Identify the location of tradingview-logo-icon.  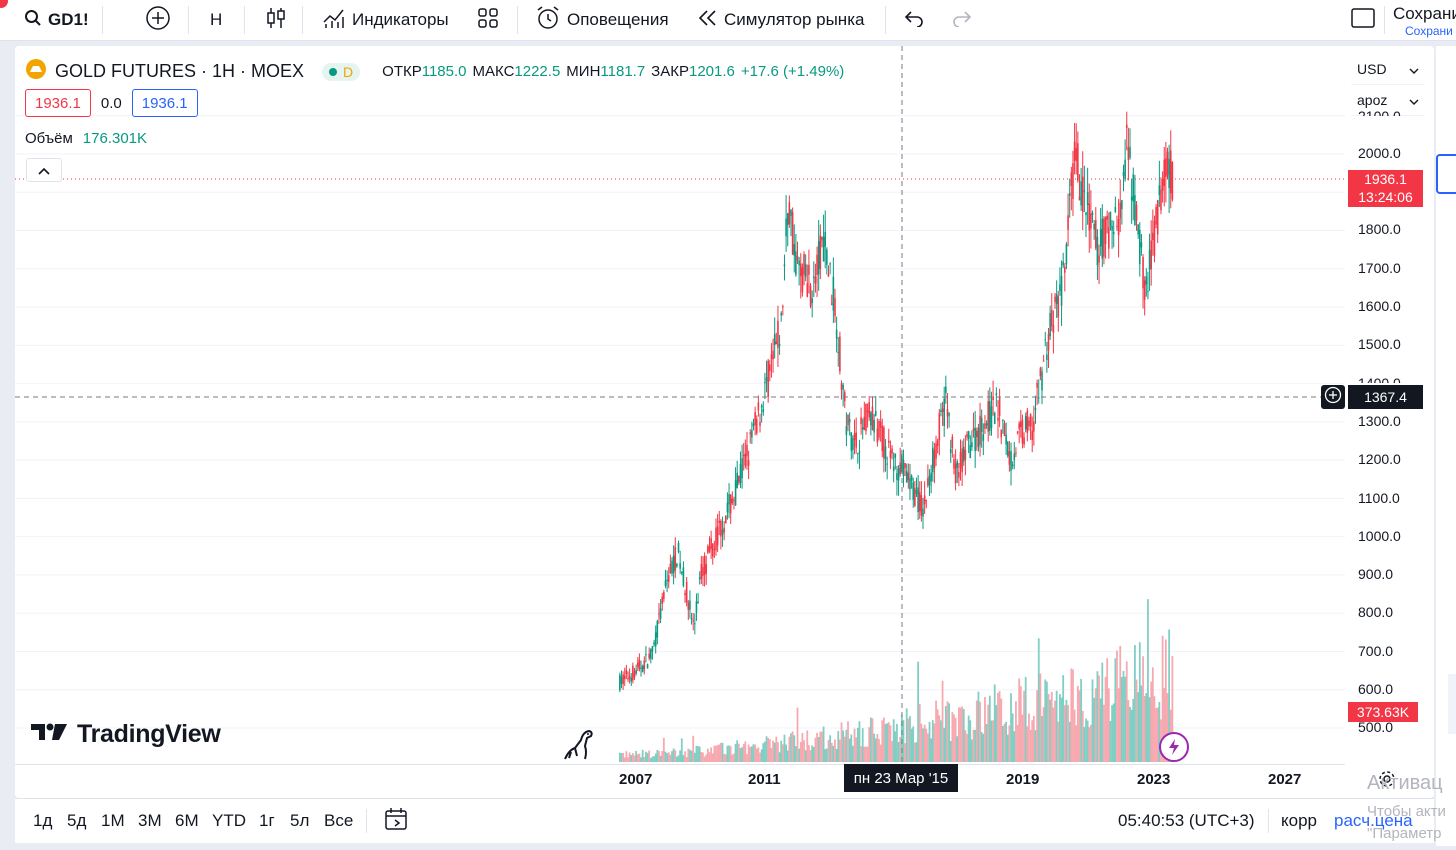
(49, 734).